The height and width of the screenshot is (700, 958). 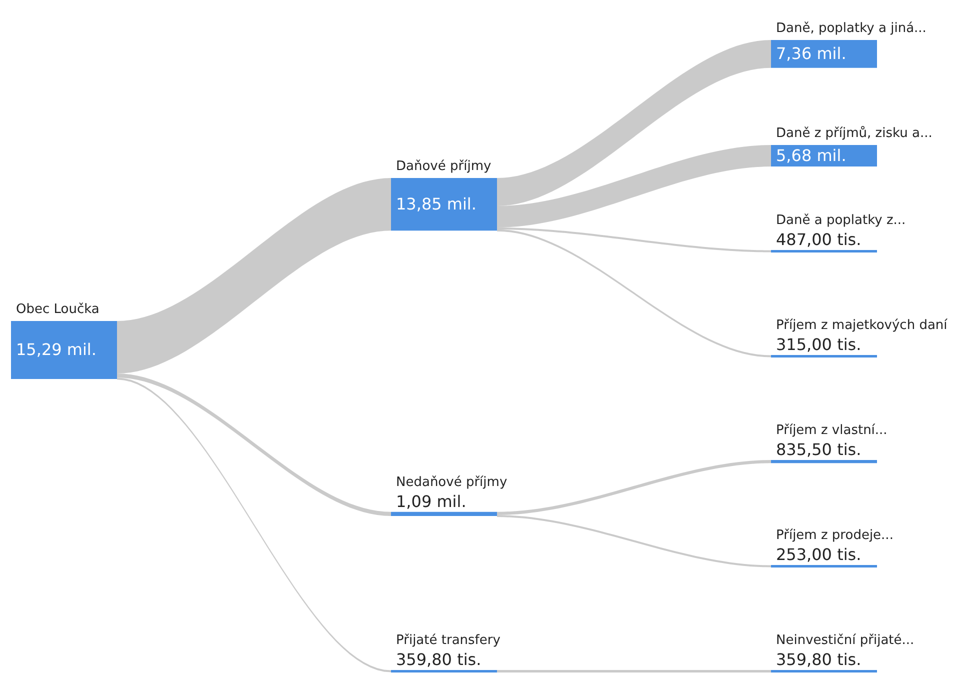 I want to click on data-label: 835,50 tis., so click(x=819, y=449).